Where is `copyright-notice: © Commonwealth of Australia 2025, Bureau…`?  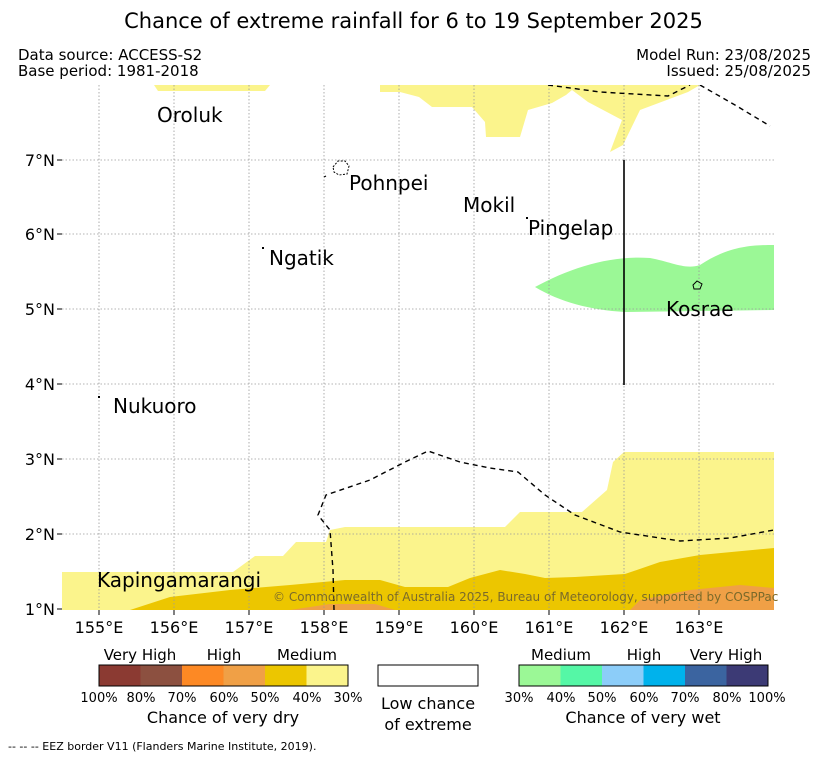
copyright-notice: © Commonwealth of Australia 2025, Bureau… is located at coordinates (525, 597).